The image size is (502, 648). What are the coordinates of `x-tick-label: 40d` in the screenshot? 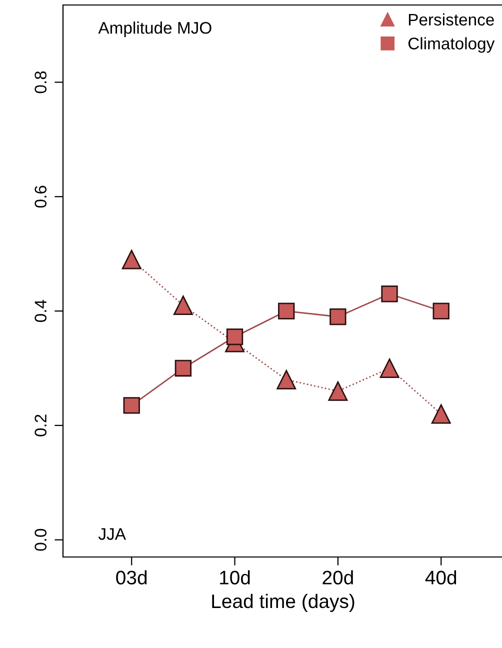 It's located at (440, 577).